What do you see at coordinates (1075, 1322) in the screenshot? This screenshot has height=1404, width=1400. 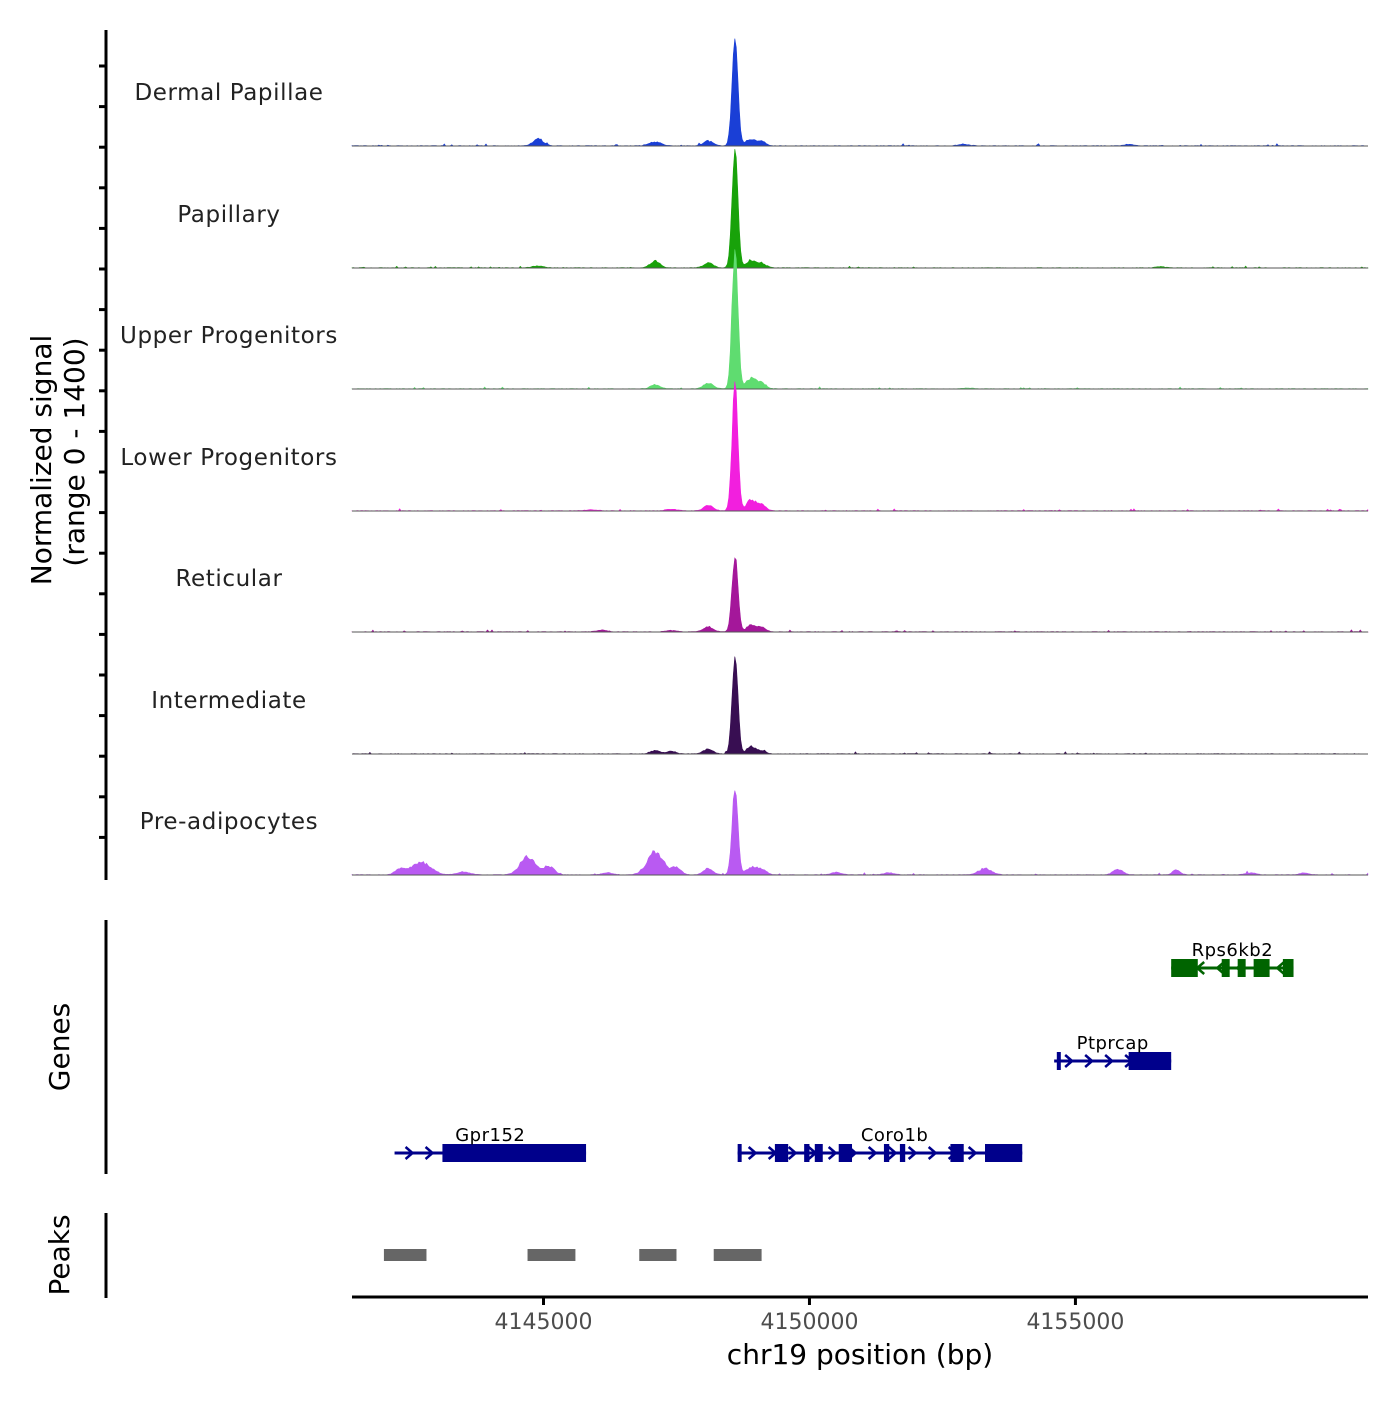 I see `x-tick-label: 4155000` at bounding box center [1075, 1322].